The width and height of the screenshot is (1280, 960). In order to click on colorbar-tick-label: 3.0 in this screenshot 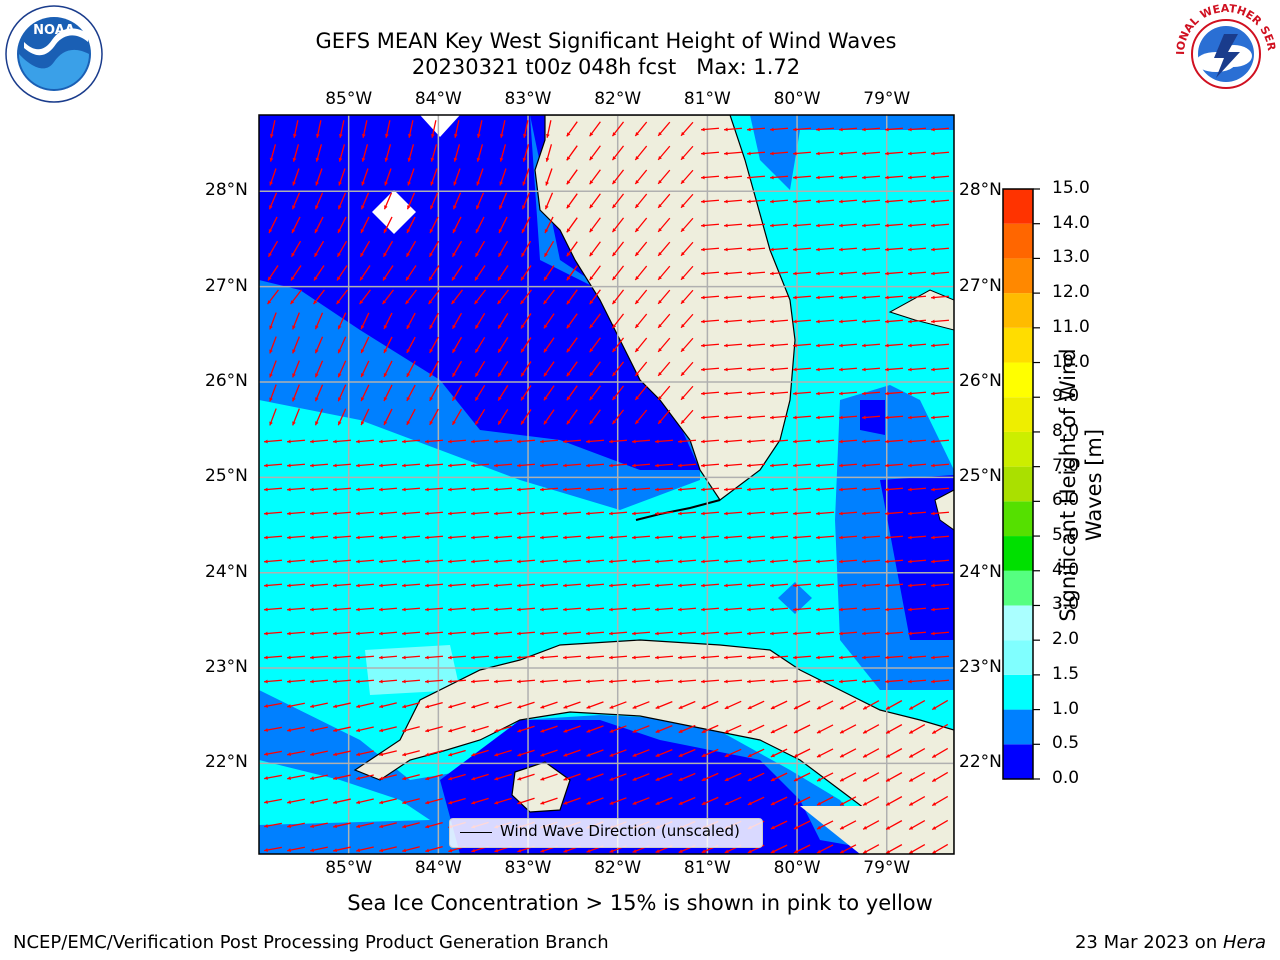, I will do `click(1066, 604)`.